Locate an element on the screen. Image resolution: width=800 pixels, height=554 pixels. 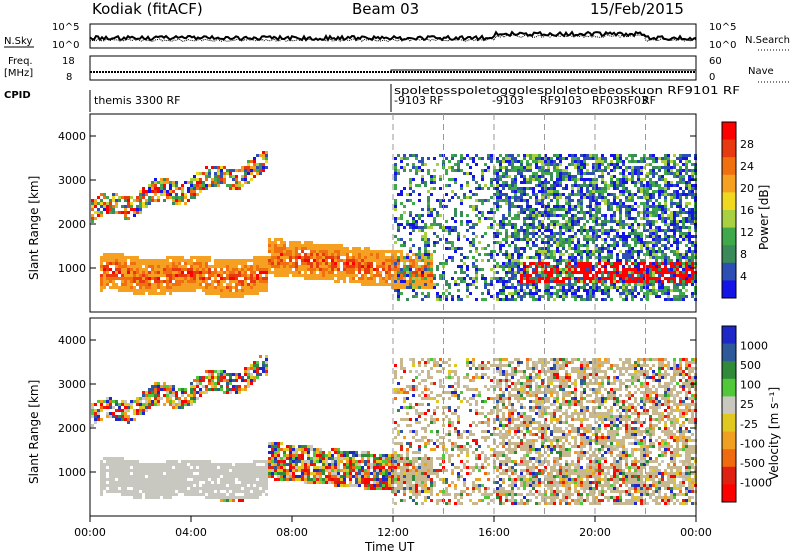
ytick-label: 2000 is located at coordinates (72, 224).